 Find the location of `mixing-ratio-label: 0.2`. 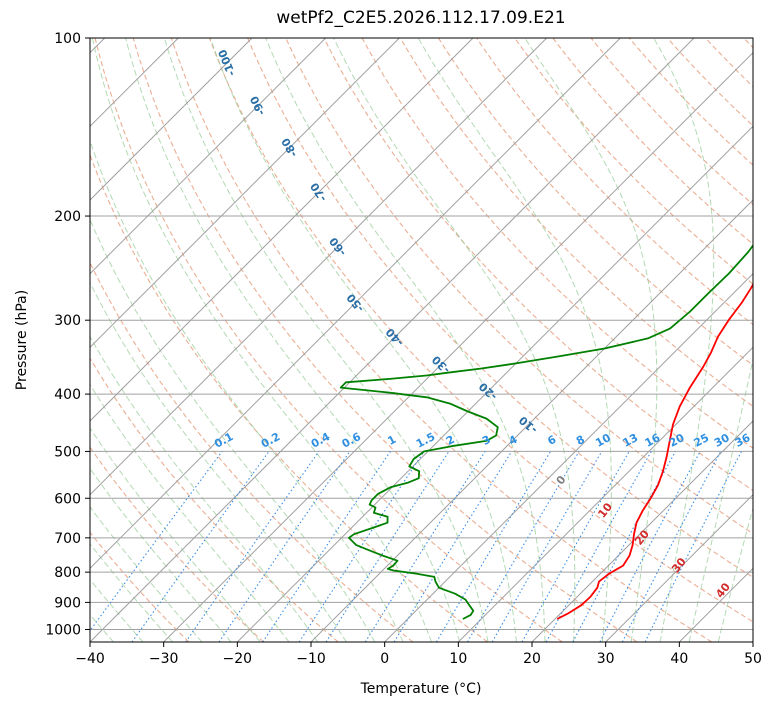

mixing-ratio-label: 0.2 is located at coordinates (270, 440).